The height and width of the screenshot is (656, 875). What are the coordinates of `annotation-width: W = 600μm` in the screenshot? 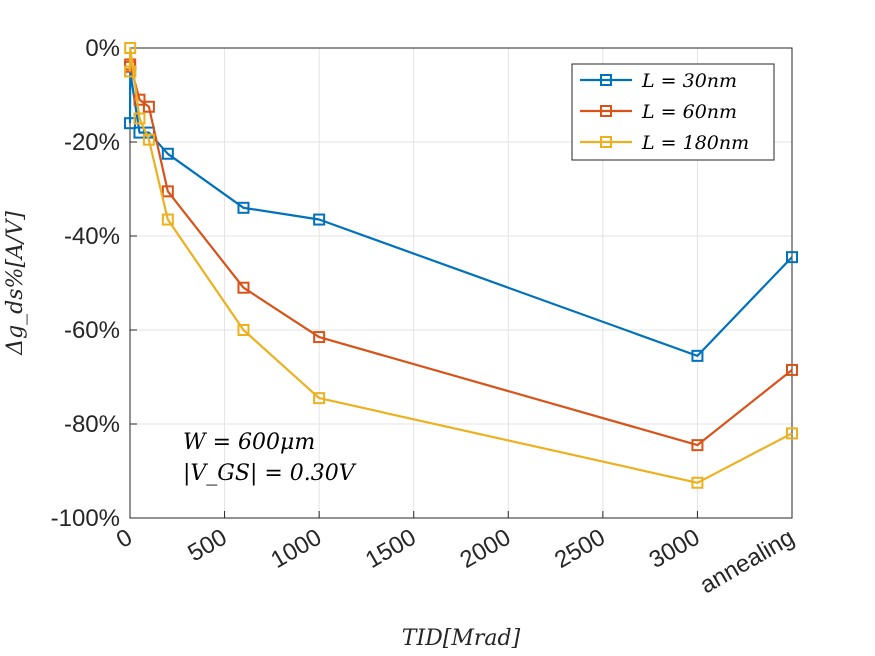 It's located at (249, 442).